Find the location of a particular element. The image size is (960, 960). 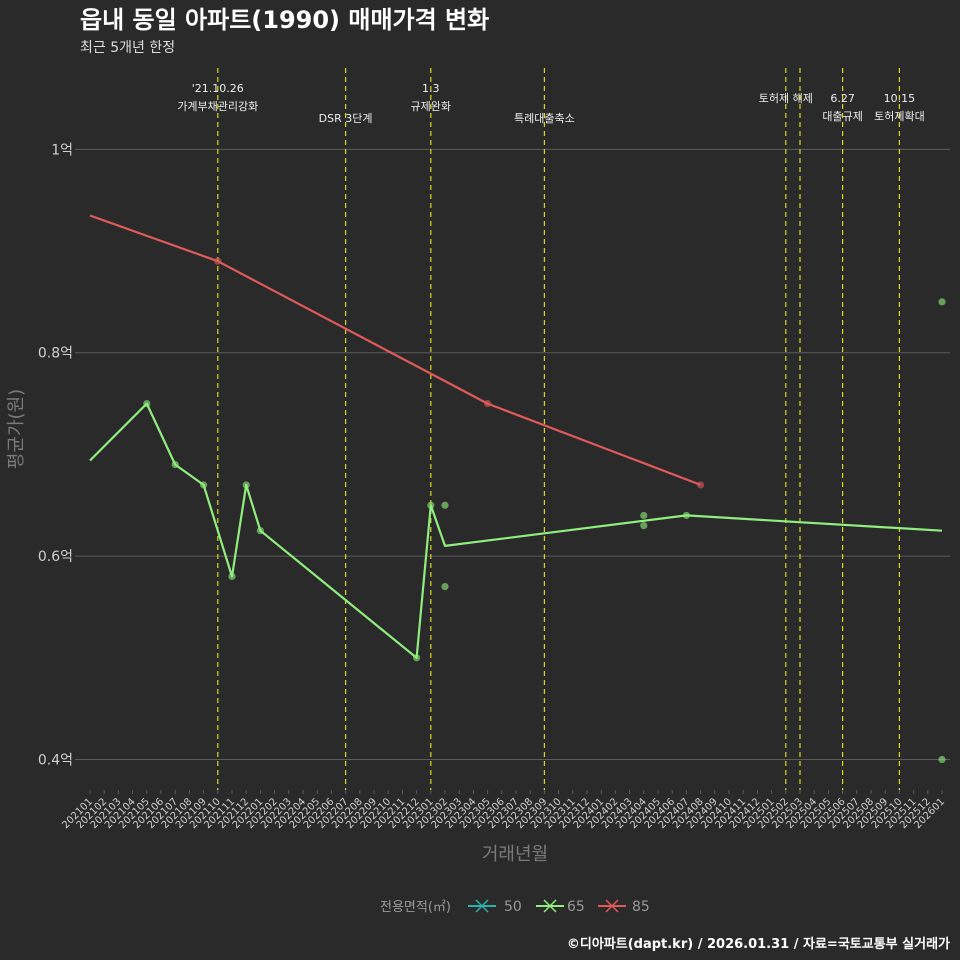

chart-subtitle: 최근 5개년 한정 is located at coordinates (127, 48).